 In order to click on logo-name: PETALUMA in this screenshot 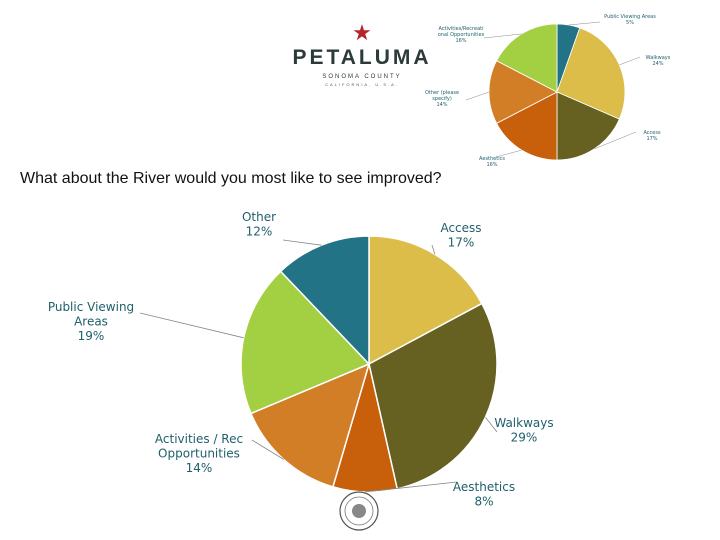, I will do `click(362, 57)`.